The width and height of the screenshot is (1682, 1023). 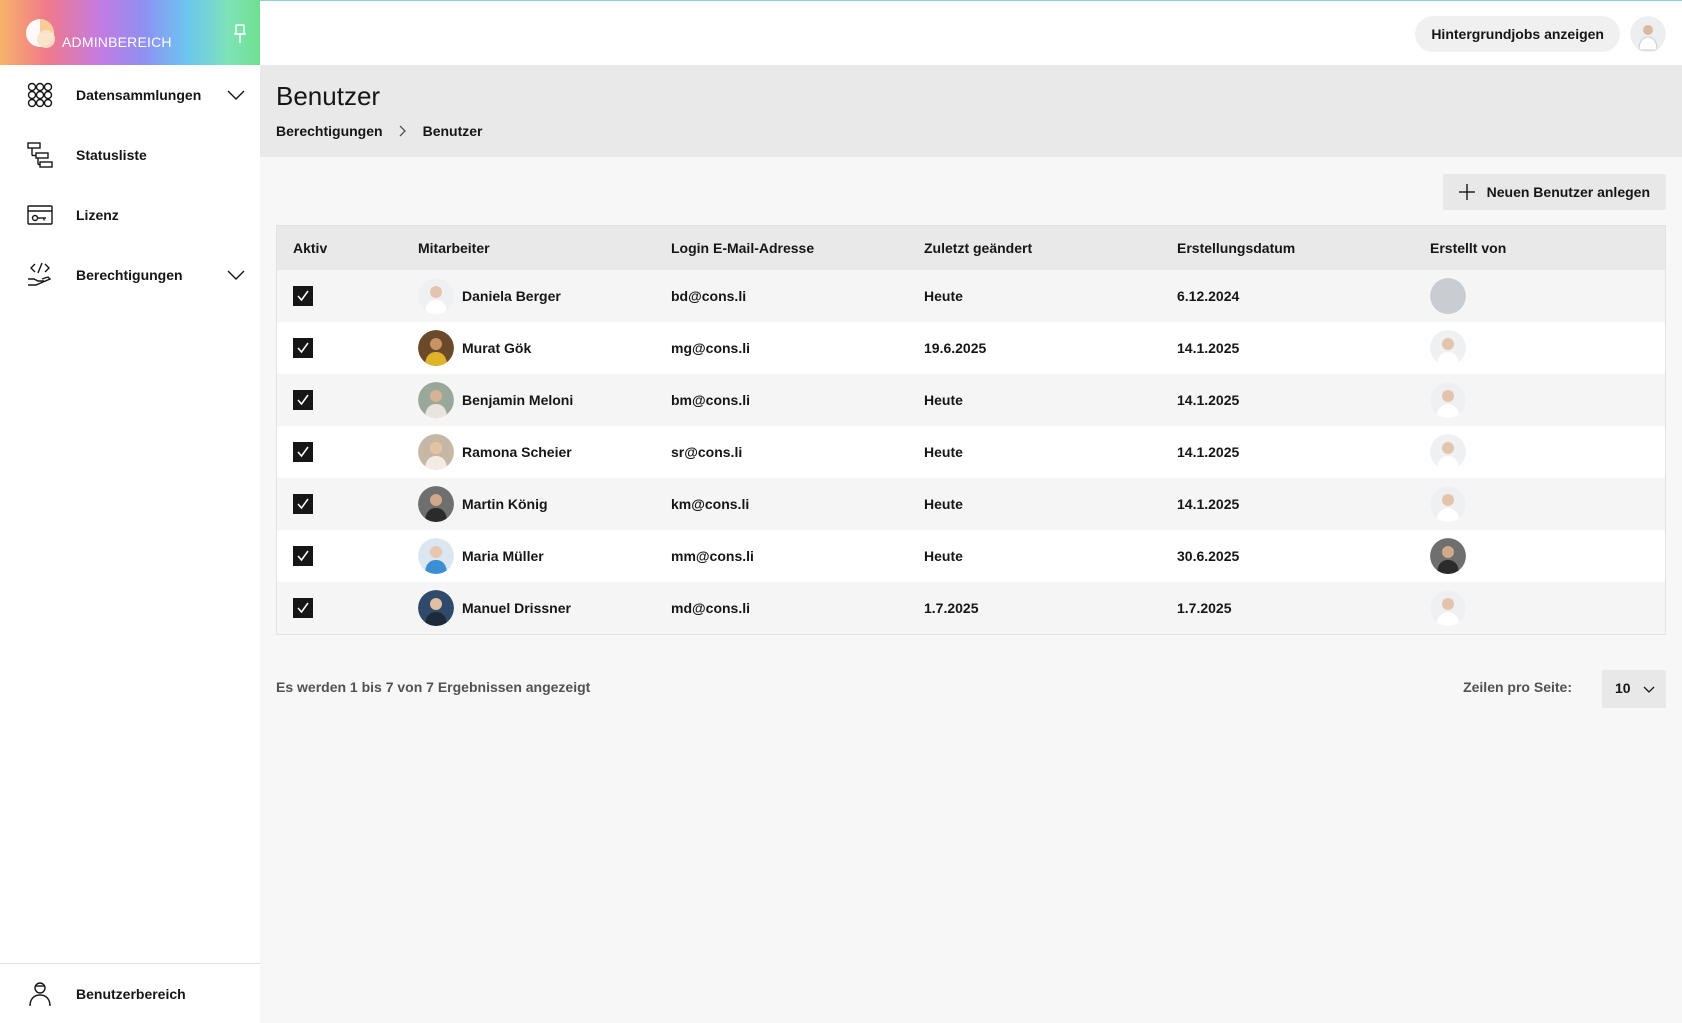 I want to click on cell-employee: Murat Gök, so click(x=528, y=348).